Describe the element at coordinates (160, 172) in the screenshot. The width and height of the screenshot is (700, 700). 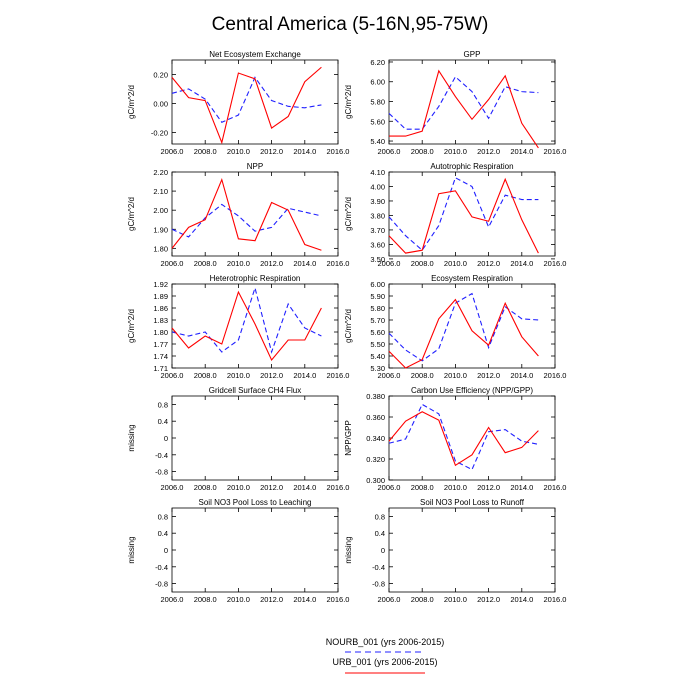
I see `y-tick-label: 2.20` at that location.